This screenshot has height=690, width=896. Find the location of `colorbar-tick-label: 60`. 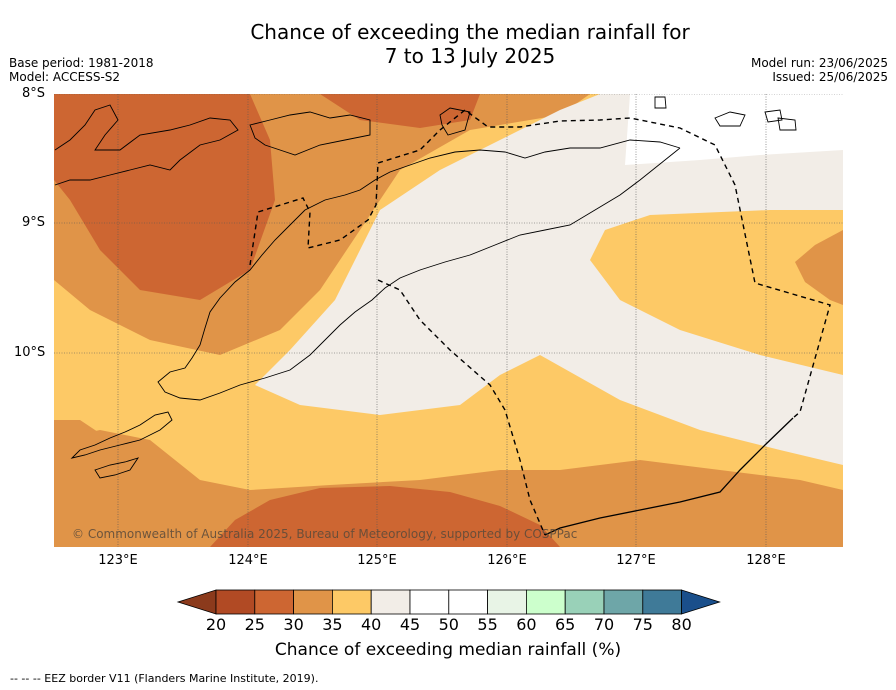

colorbar-tick-label: 60 is located at coordinates (526, 624).